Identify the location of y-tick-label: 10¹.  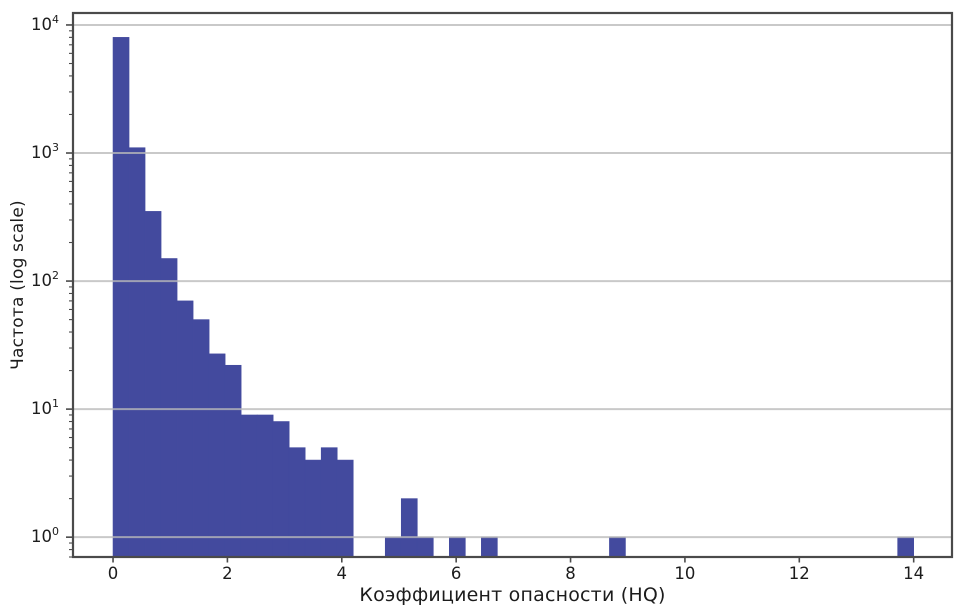
(45, 407).